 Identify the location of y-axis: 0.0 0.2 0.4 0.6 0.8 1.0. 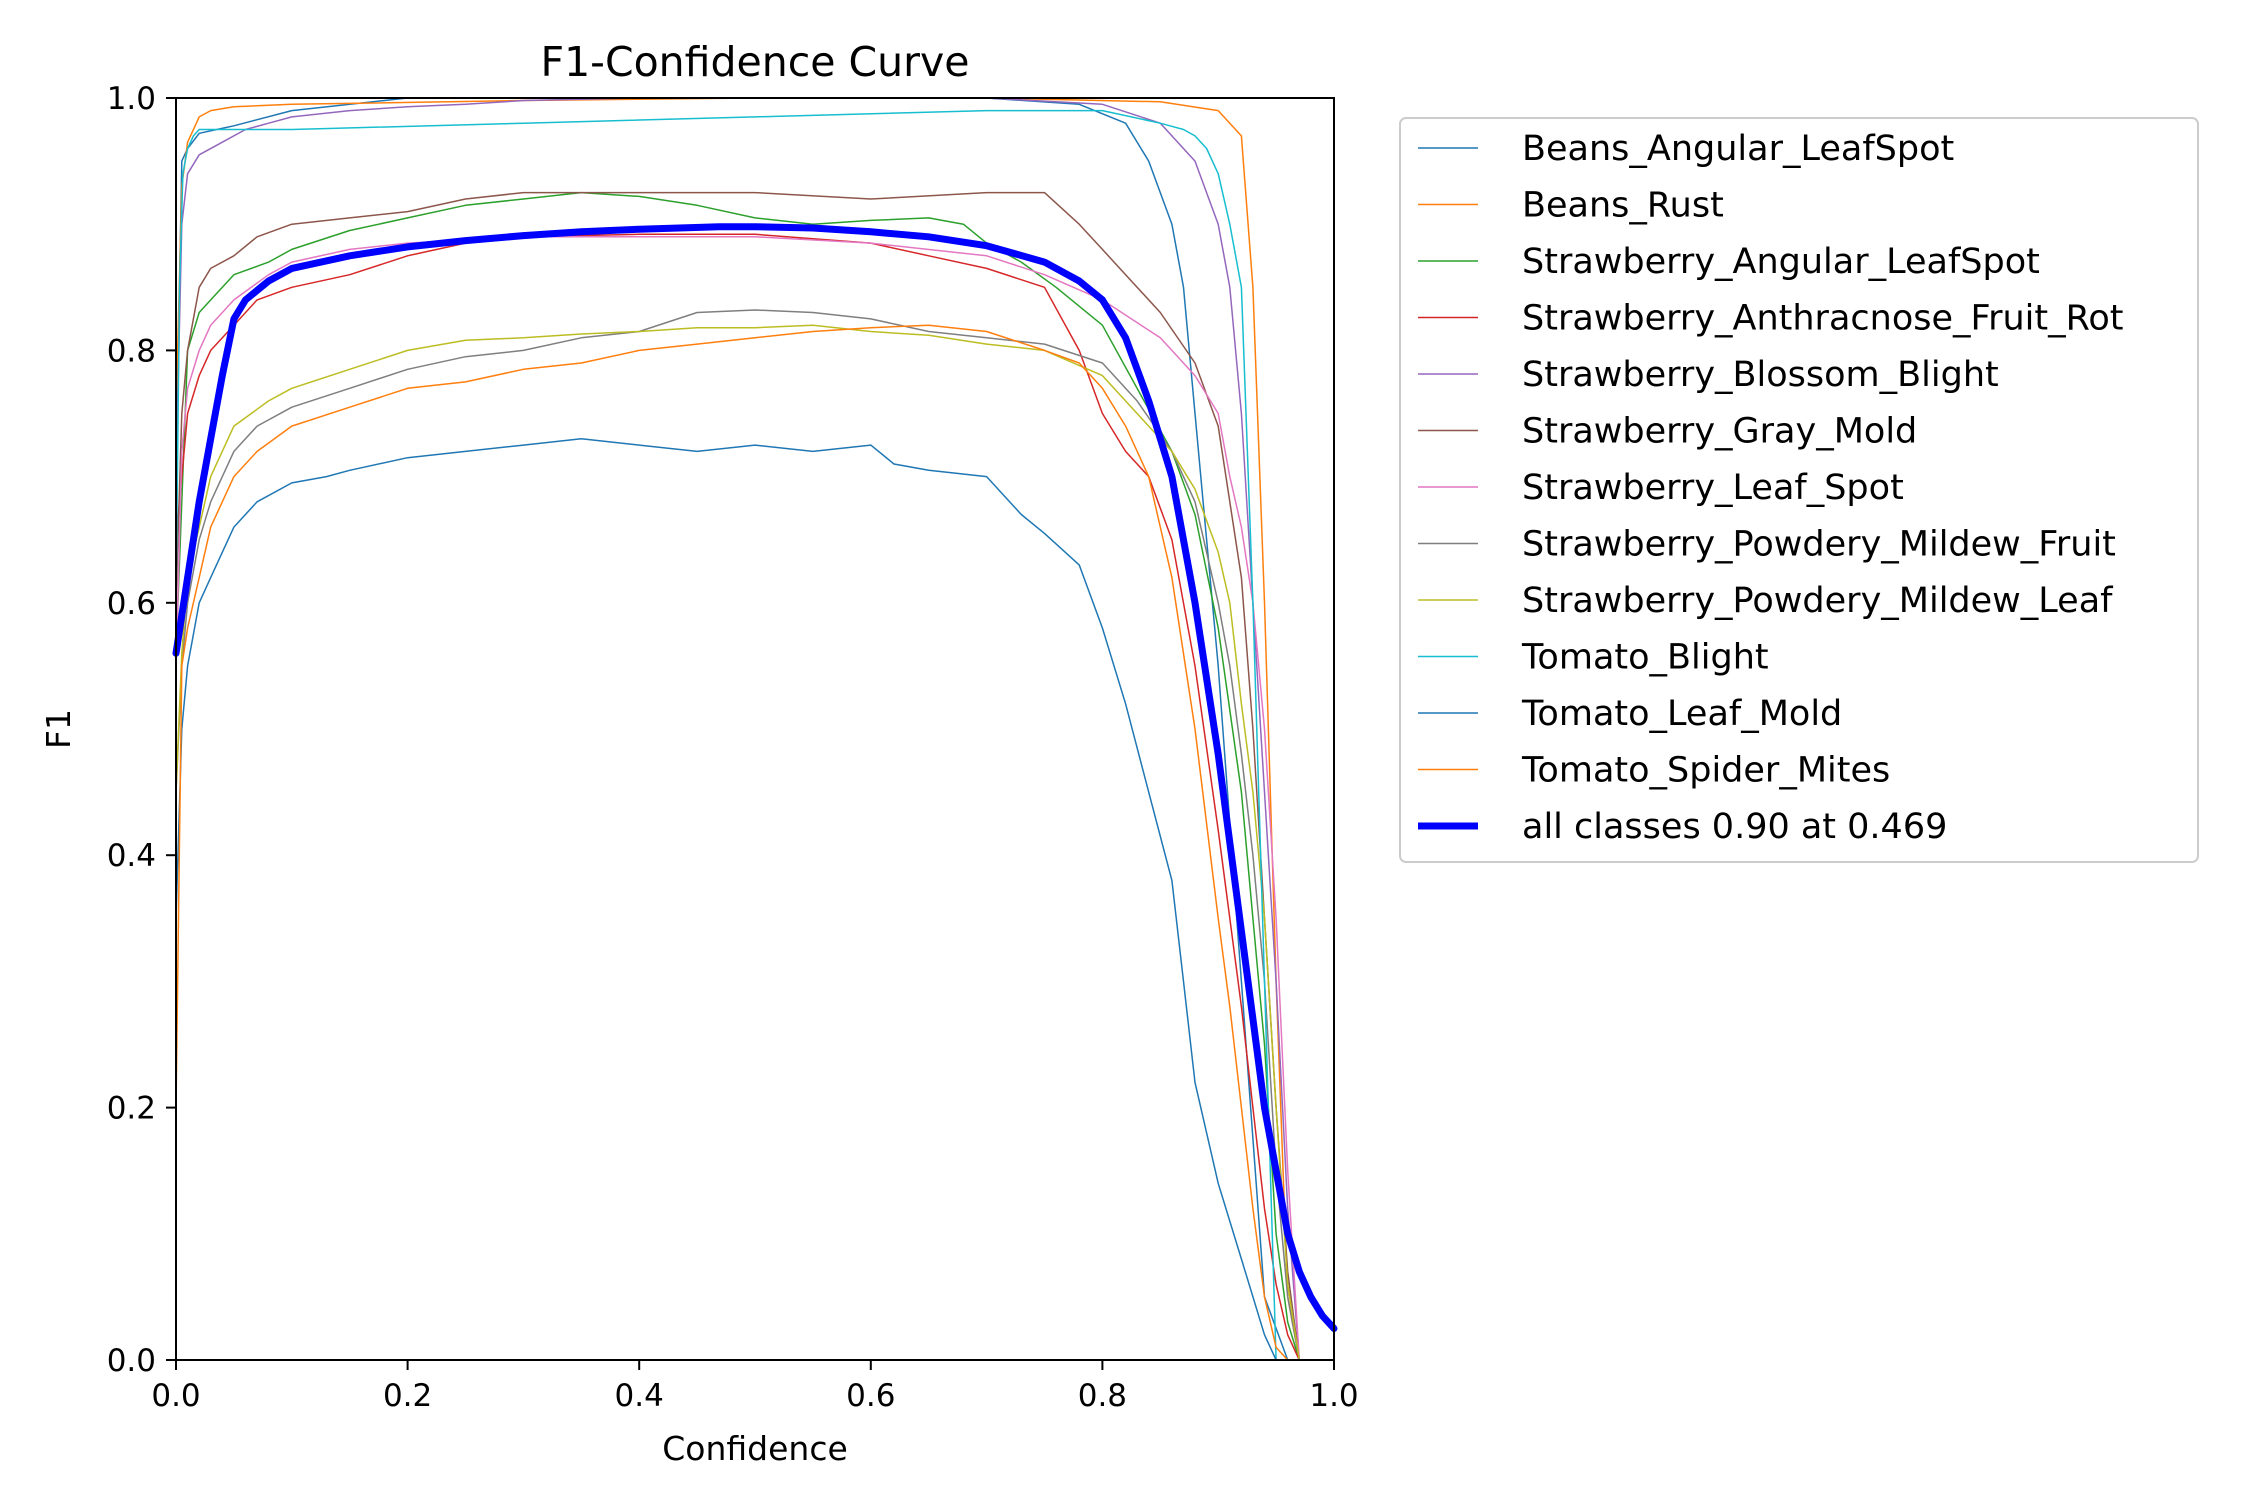
(141, 730).